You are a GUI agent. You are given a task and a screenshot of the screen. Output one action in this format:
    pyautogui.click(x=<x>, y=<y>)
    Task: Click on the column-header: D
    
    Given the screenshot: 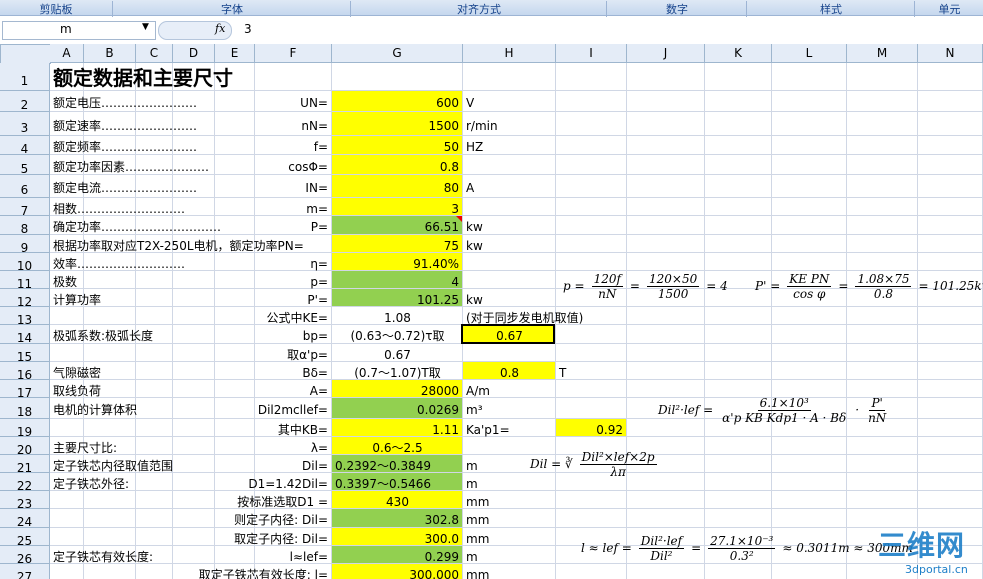 What is the action you would take?
    pyautogui.click(x=194, y=53)
    